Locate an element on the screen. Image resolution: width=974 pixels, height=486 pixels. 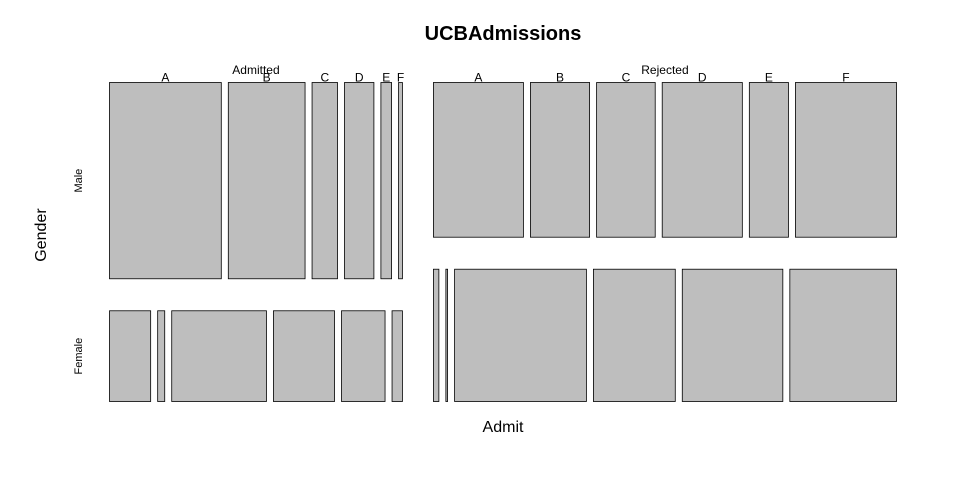
cell-admitted-male-a is located at coordinates (165, 181).